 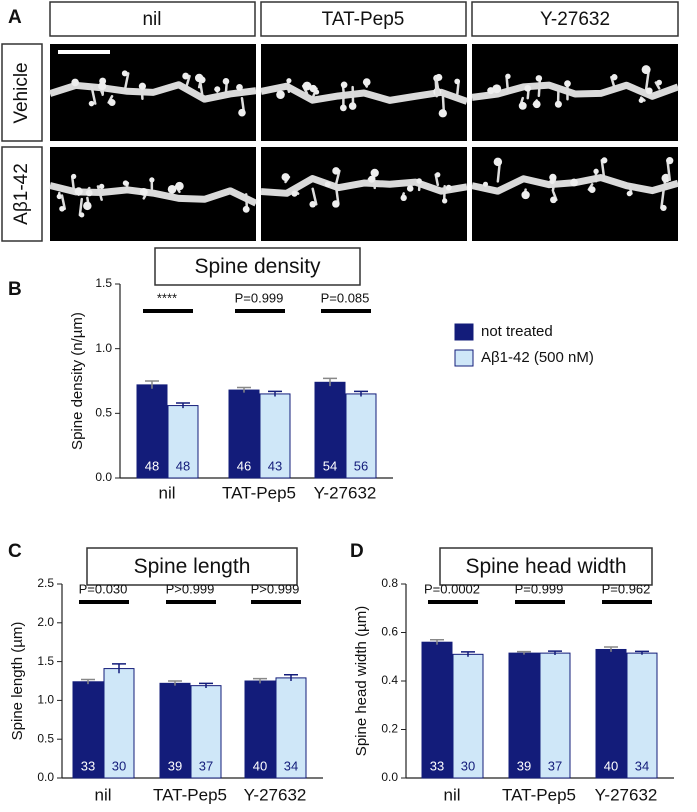 What do you see at coordinates (626, 588) in the screenshot?
I see `significance-label: P=0.962` at bounding box center [626, 588].